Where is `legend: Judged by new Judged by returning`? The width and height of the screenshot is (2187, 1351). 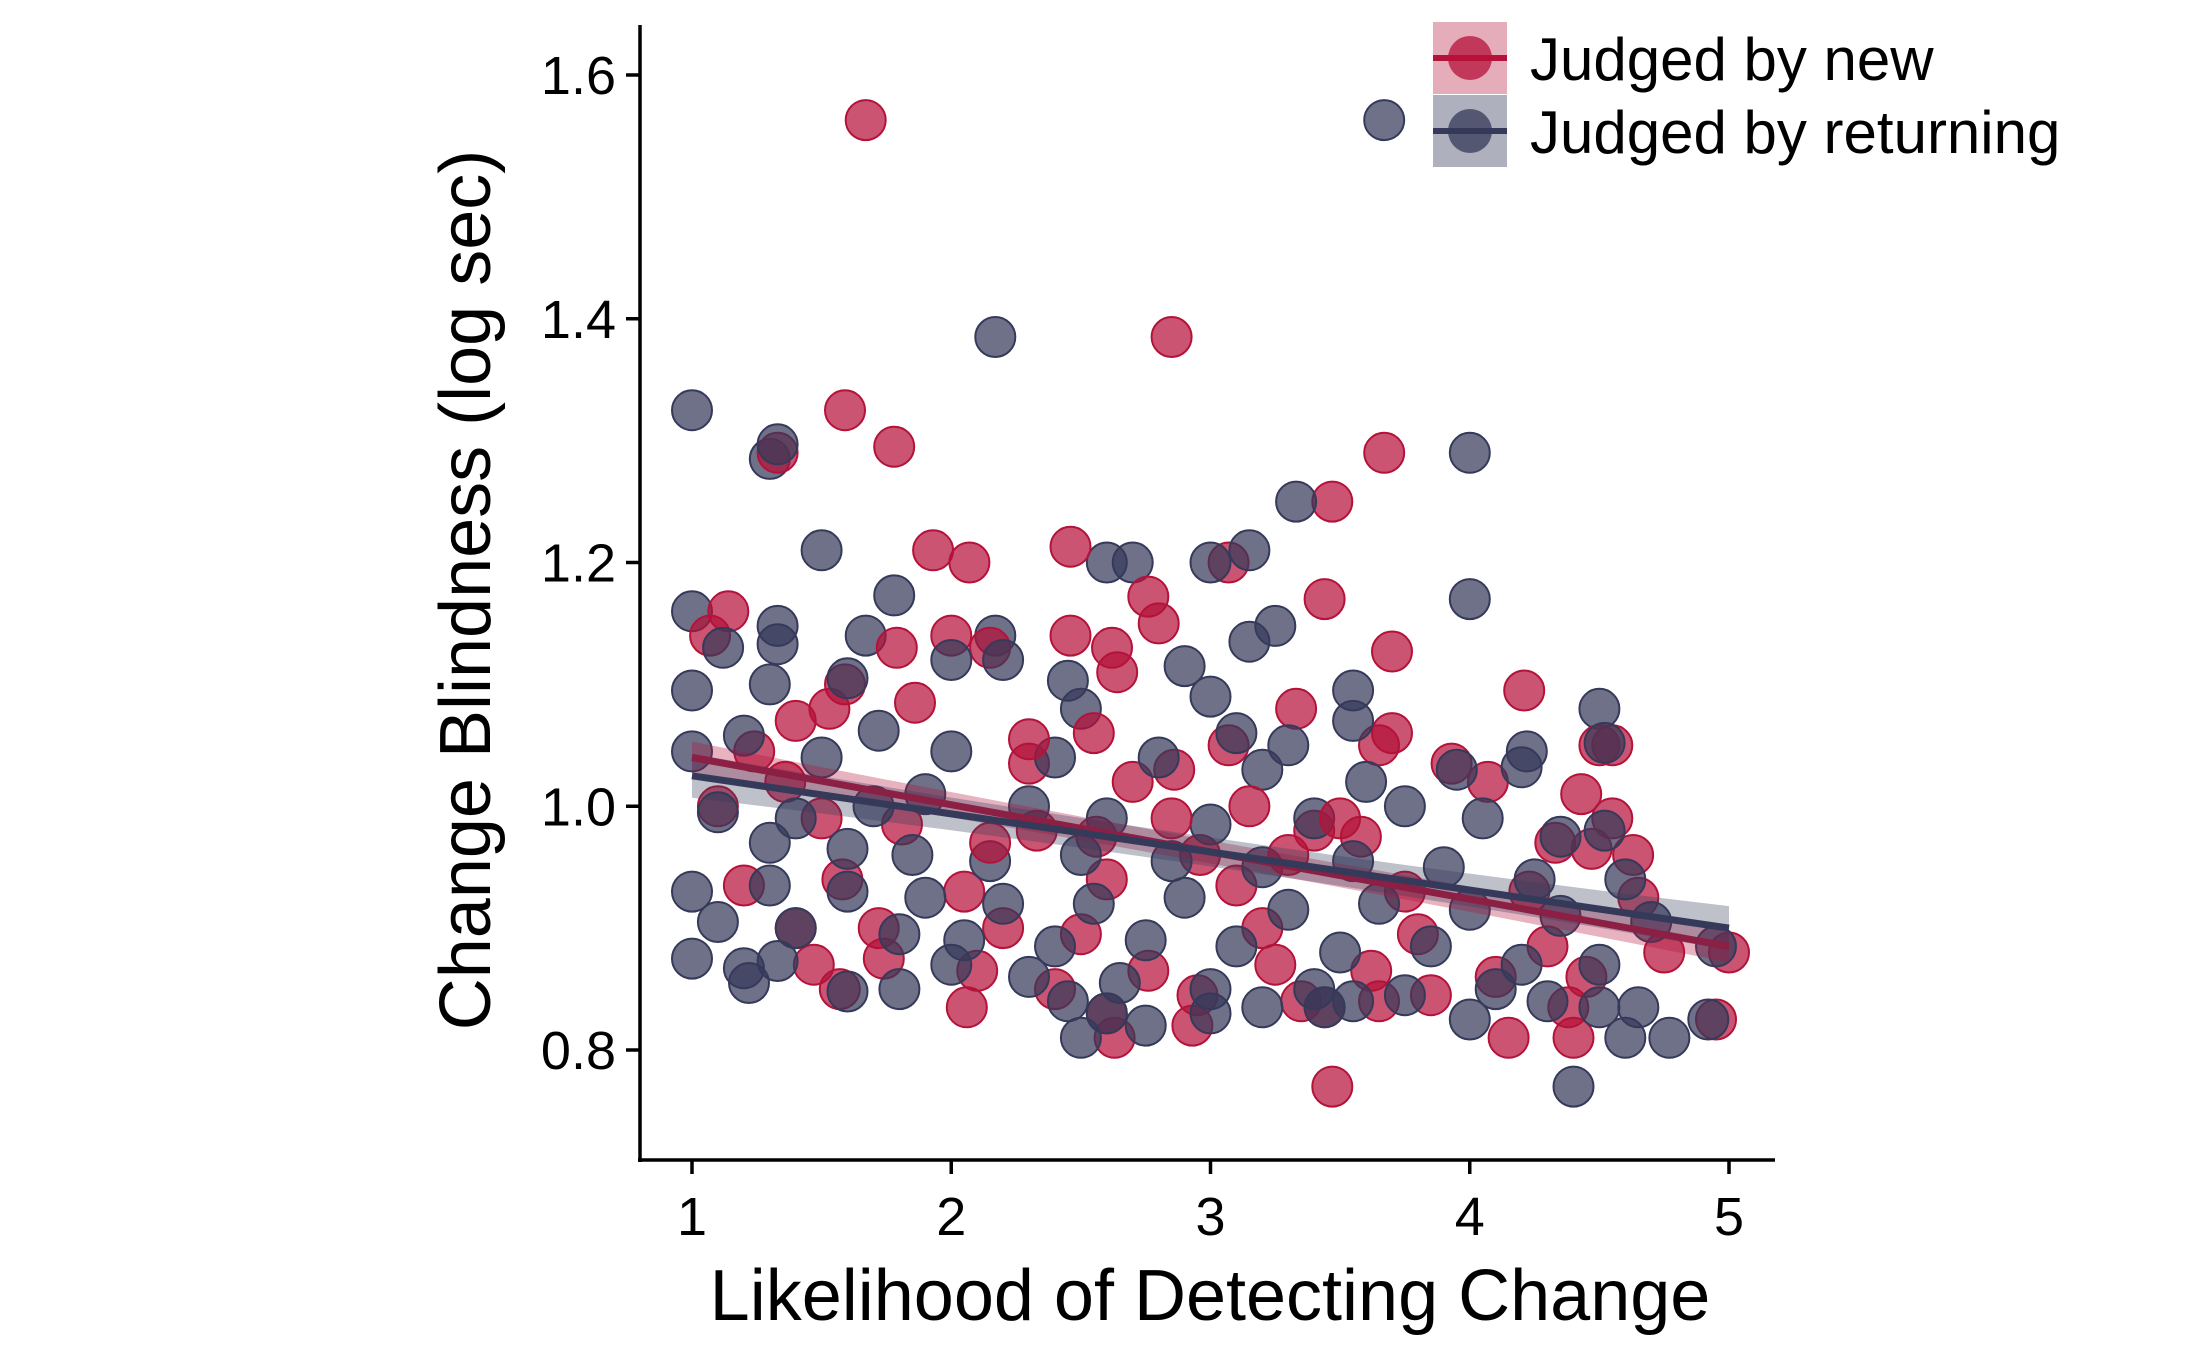
legend: Judged by new Judged by returning is located at coordinates (1746, 94).